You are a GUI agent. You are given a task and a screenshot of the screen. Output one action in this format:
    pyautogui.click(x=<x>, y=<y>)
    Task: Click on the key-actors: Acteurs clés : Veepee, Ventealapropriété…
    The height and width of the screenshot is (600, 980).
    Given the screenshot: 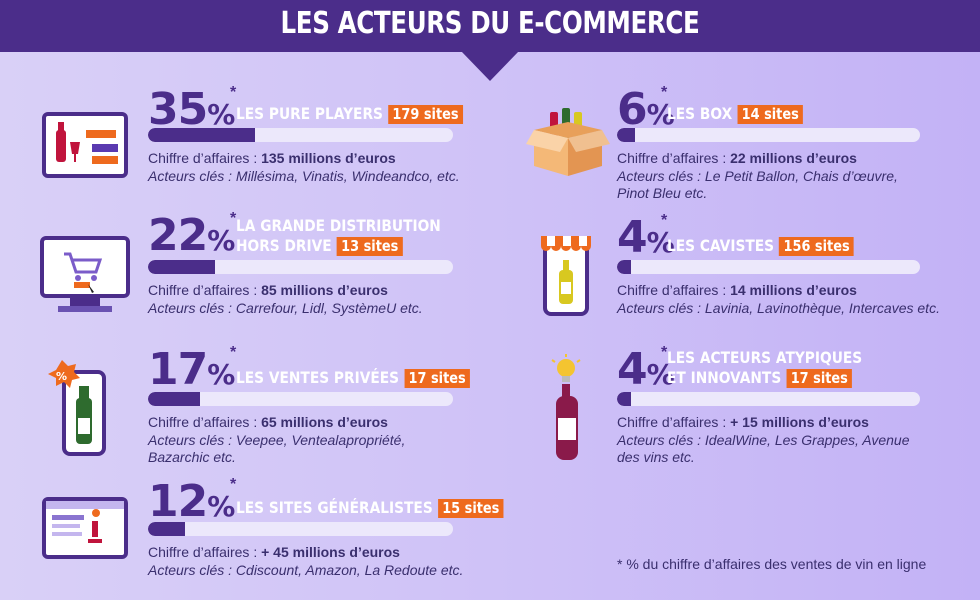 What is the action you would take?
    pyautogui.click(x=277, y=448)
    